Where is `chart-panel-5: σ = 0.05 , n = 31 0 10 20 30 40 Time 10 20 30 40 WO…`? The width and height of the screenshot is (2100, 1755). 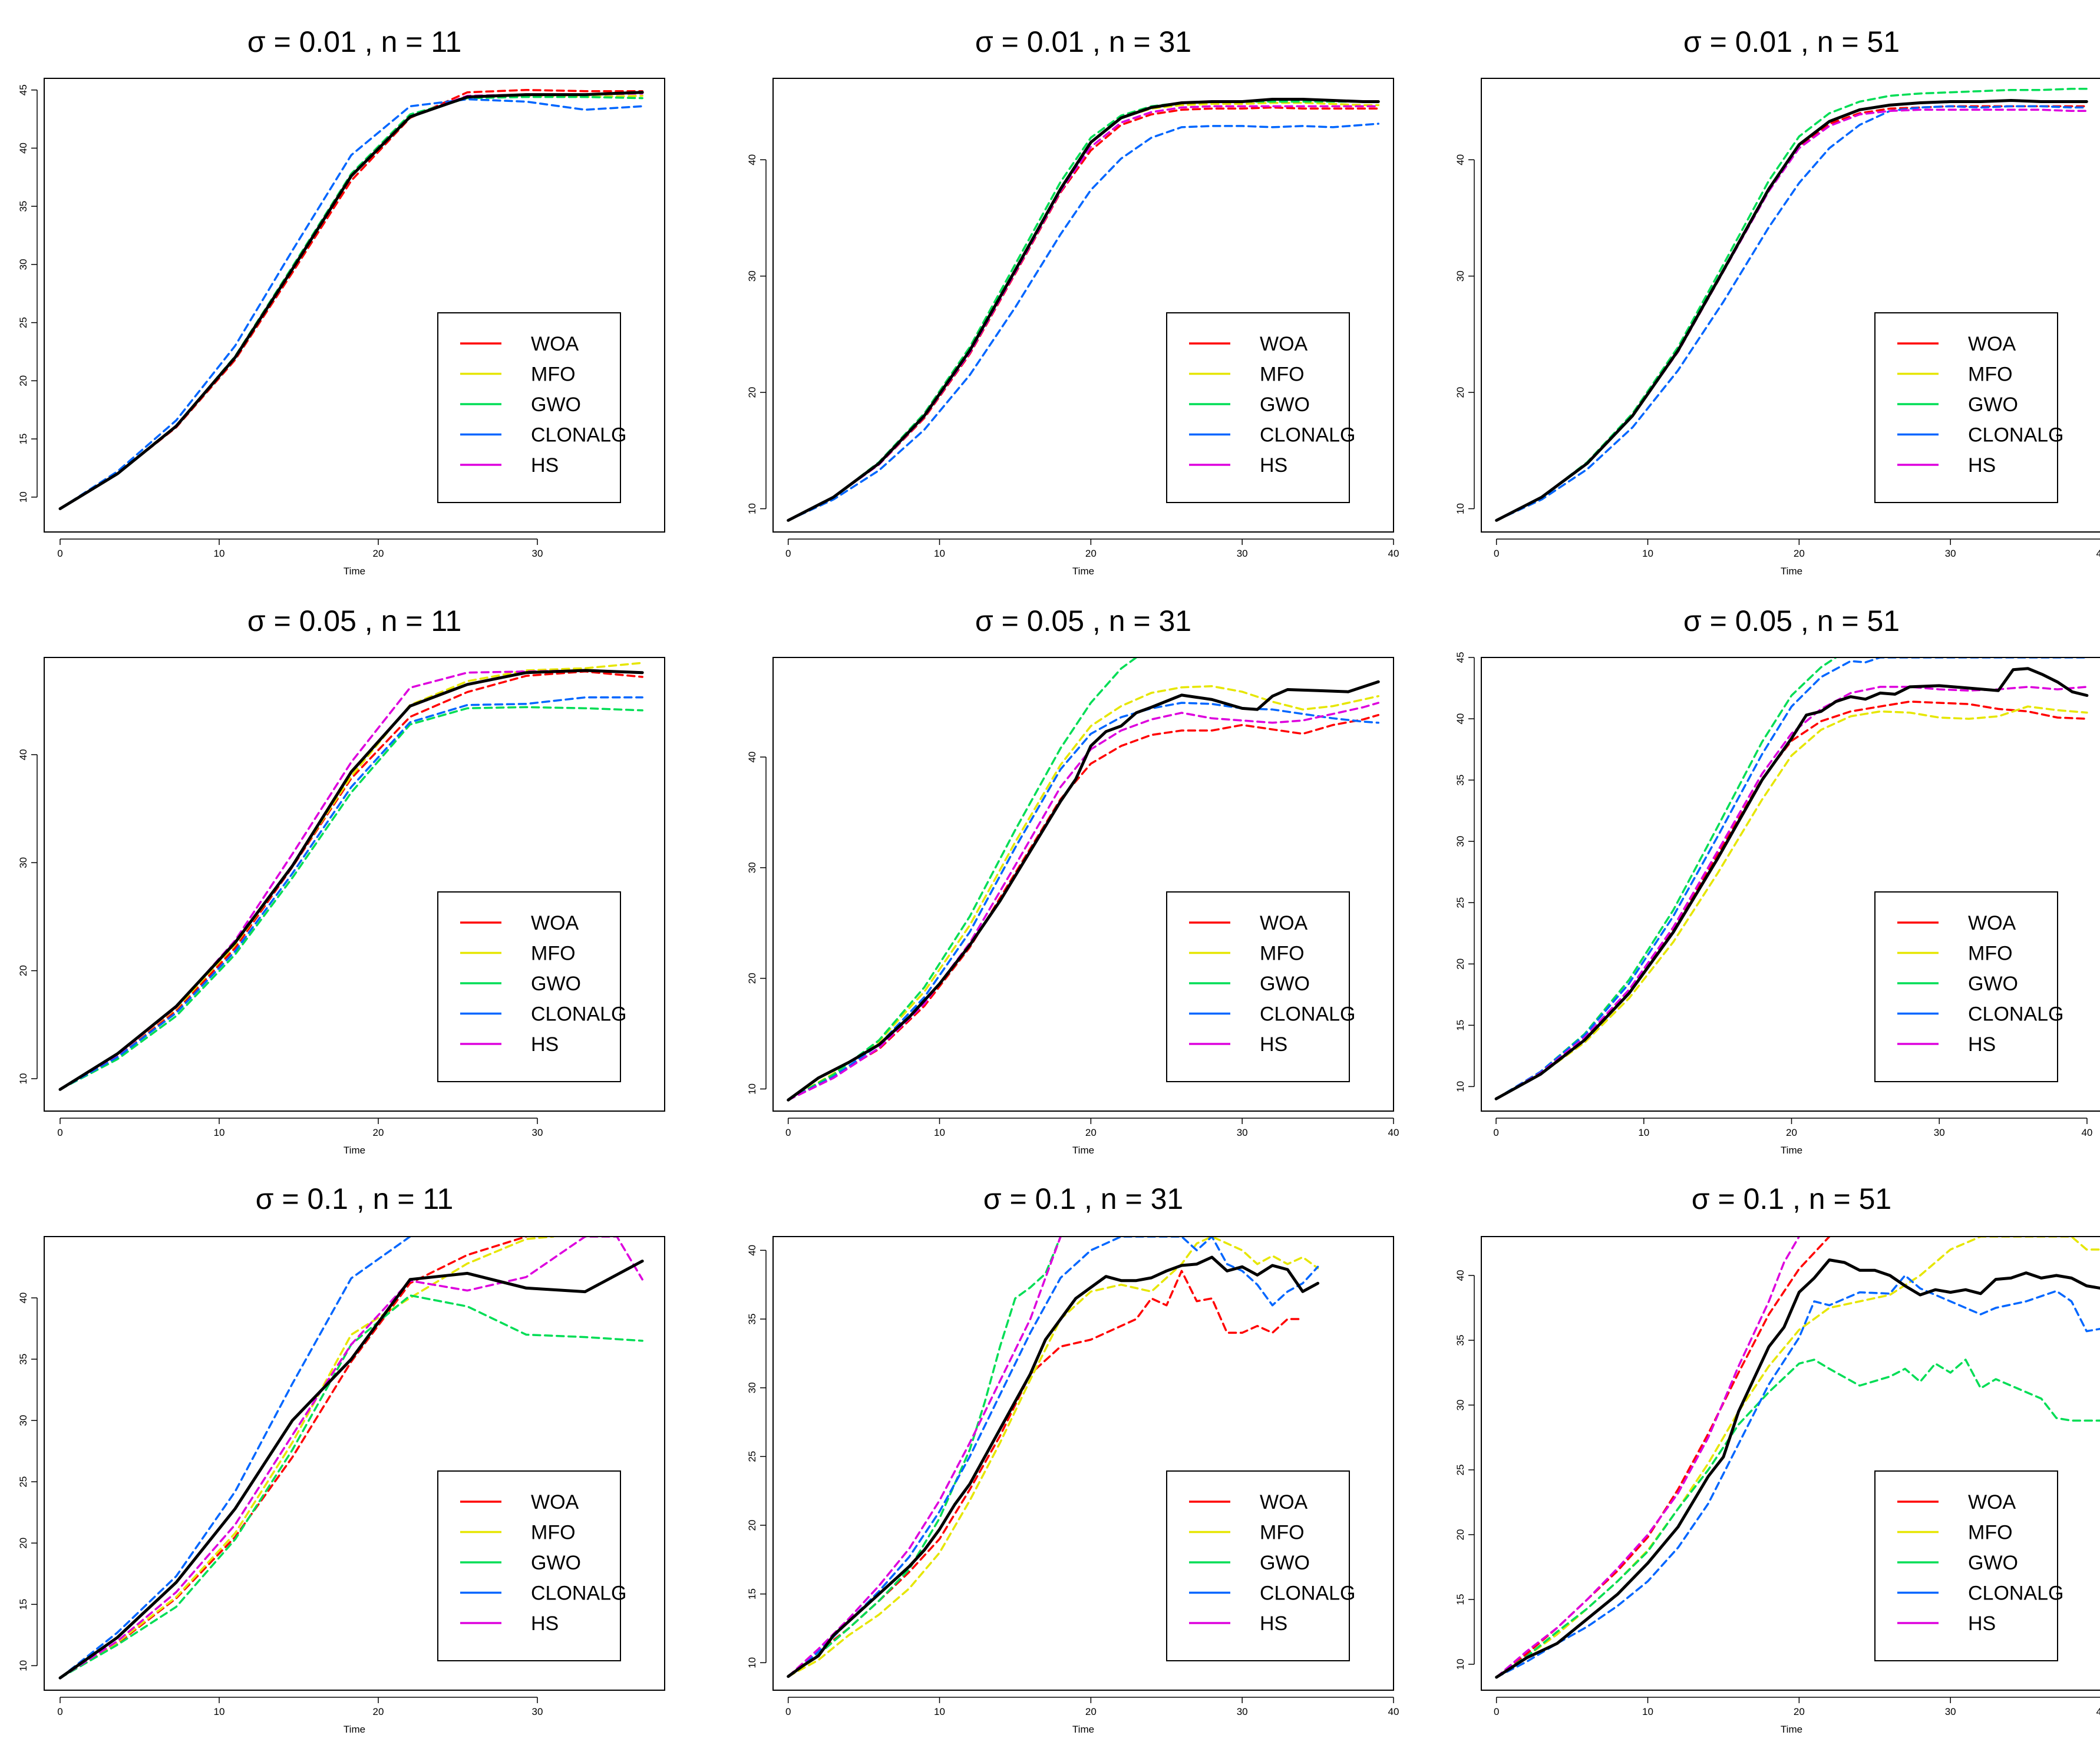 chart-panel-5: σ = 0.05 , n = 31 0 10 20 30 40 Time 10 20 30 40 WO… is located at coordinates (1073, 880).